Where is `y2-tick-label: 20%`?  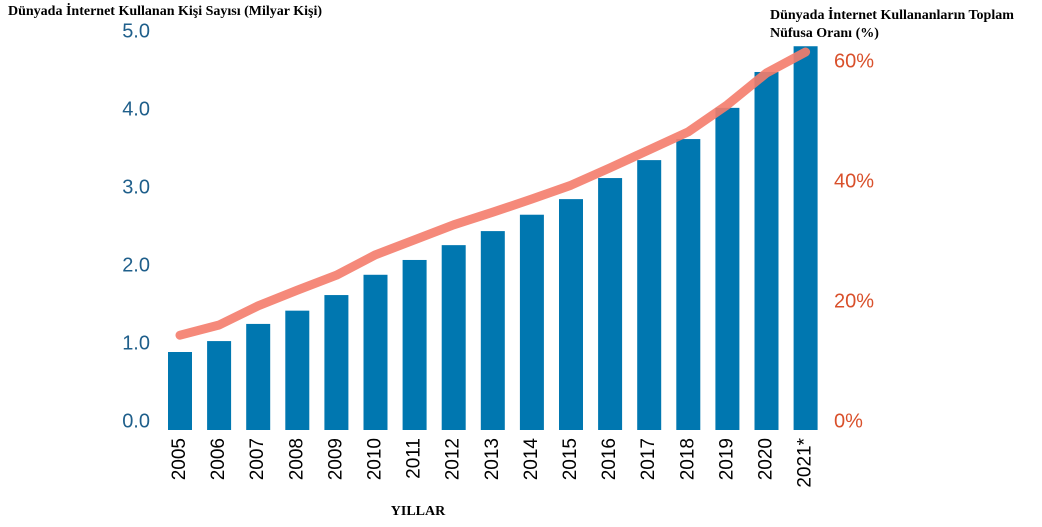
y2-tick-label: 20% is located at coordinates (854, 301).